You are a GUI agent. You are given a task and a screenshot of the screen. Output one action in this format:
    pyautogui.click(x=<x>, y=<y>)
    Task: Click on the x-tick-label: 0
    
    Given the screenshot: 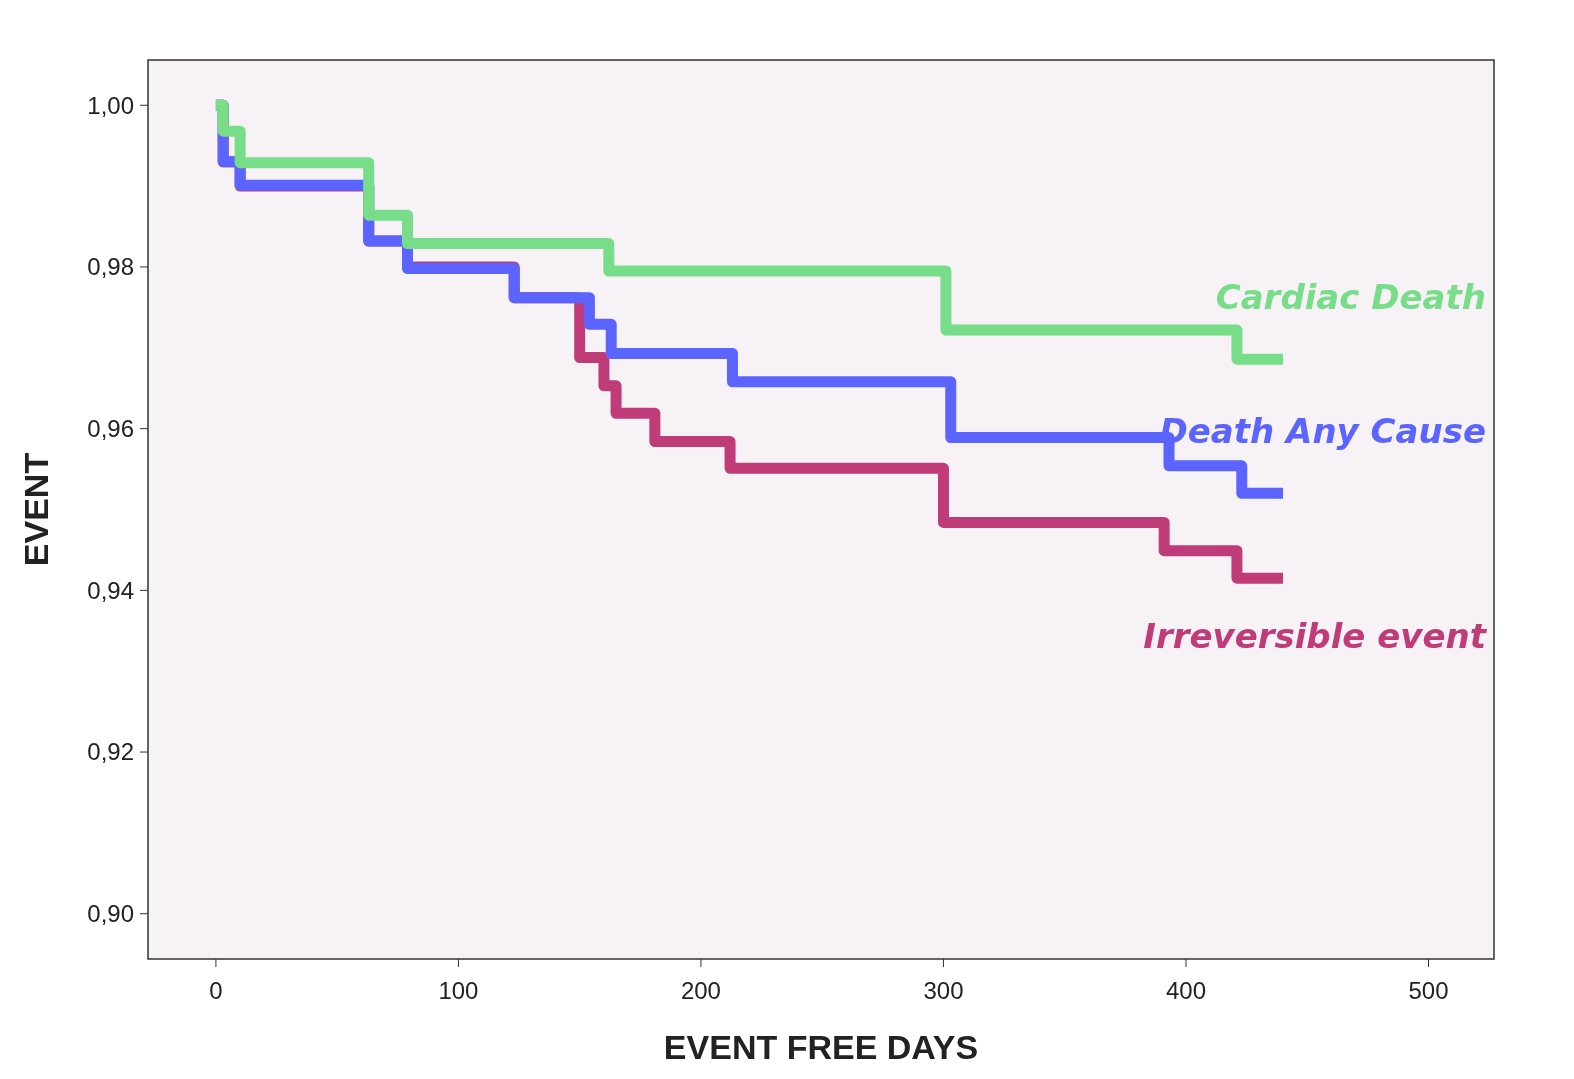 What is the action you would take?
    pyautogui.click(x=216, y=990)
    